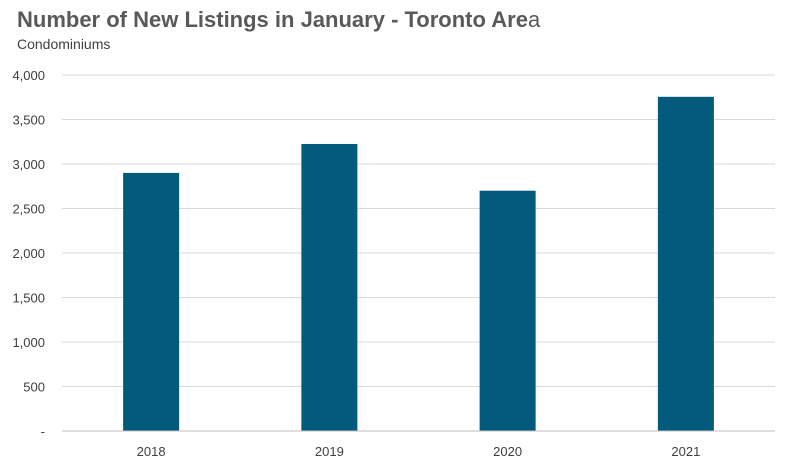 This screenshot has width=785, height=465. What do you see at coordinates (685, 451) in the screenshot?
I see `x-tick-label: 2021` at bounding box center [685, 451].